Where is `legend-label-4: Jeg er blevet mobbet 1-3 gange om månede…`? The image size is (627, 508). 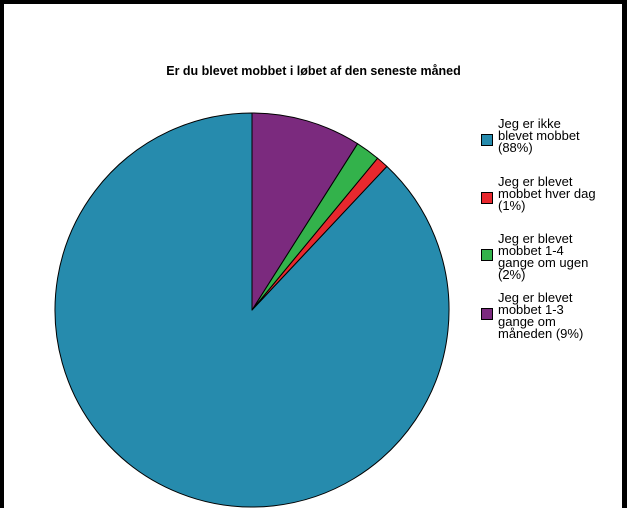
legend-label-4: Jeg er blevet mobbet 1-3 gange om månede… is located at coordinates (541, 315).